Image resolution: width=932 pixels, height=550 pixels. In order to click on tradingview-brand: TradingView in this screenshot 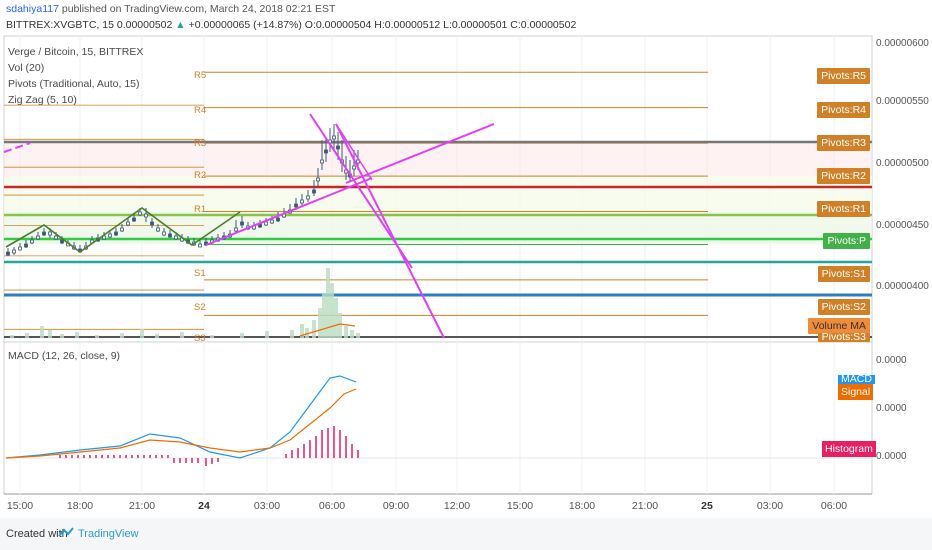, I will do `click(108, 534)`.